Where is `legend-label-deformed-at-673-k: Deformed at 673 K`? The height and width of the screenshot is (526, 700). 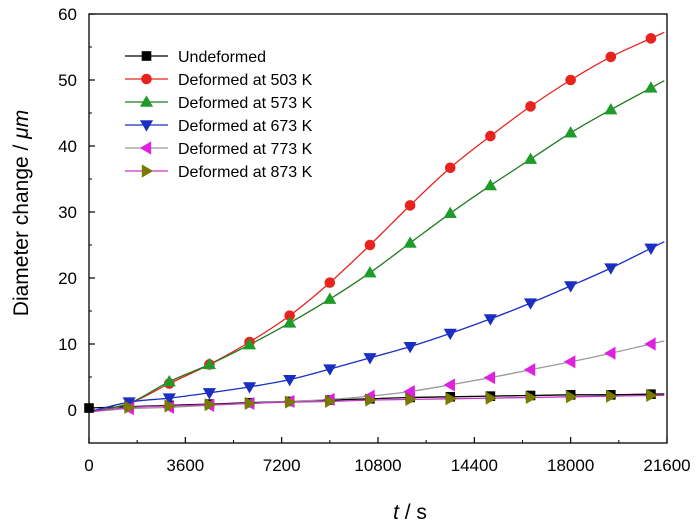
legend-label-deformed-at-673-k: Deformed at 673 K is located at coordinates (245, 126).